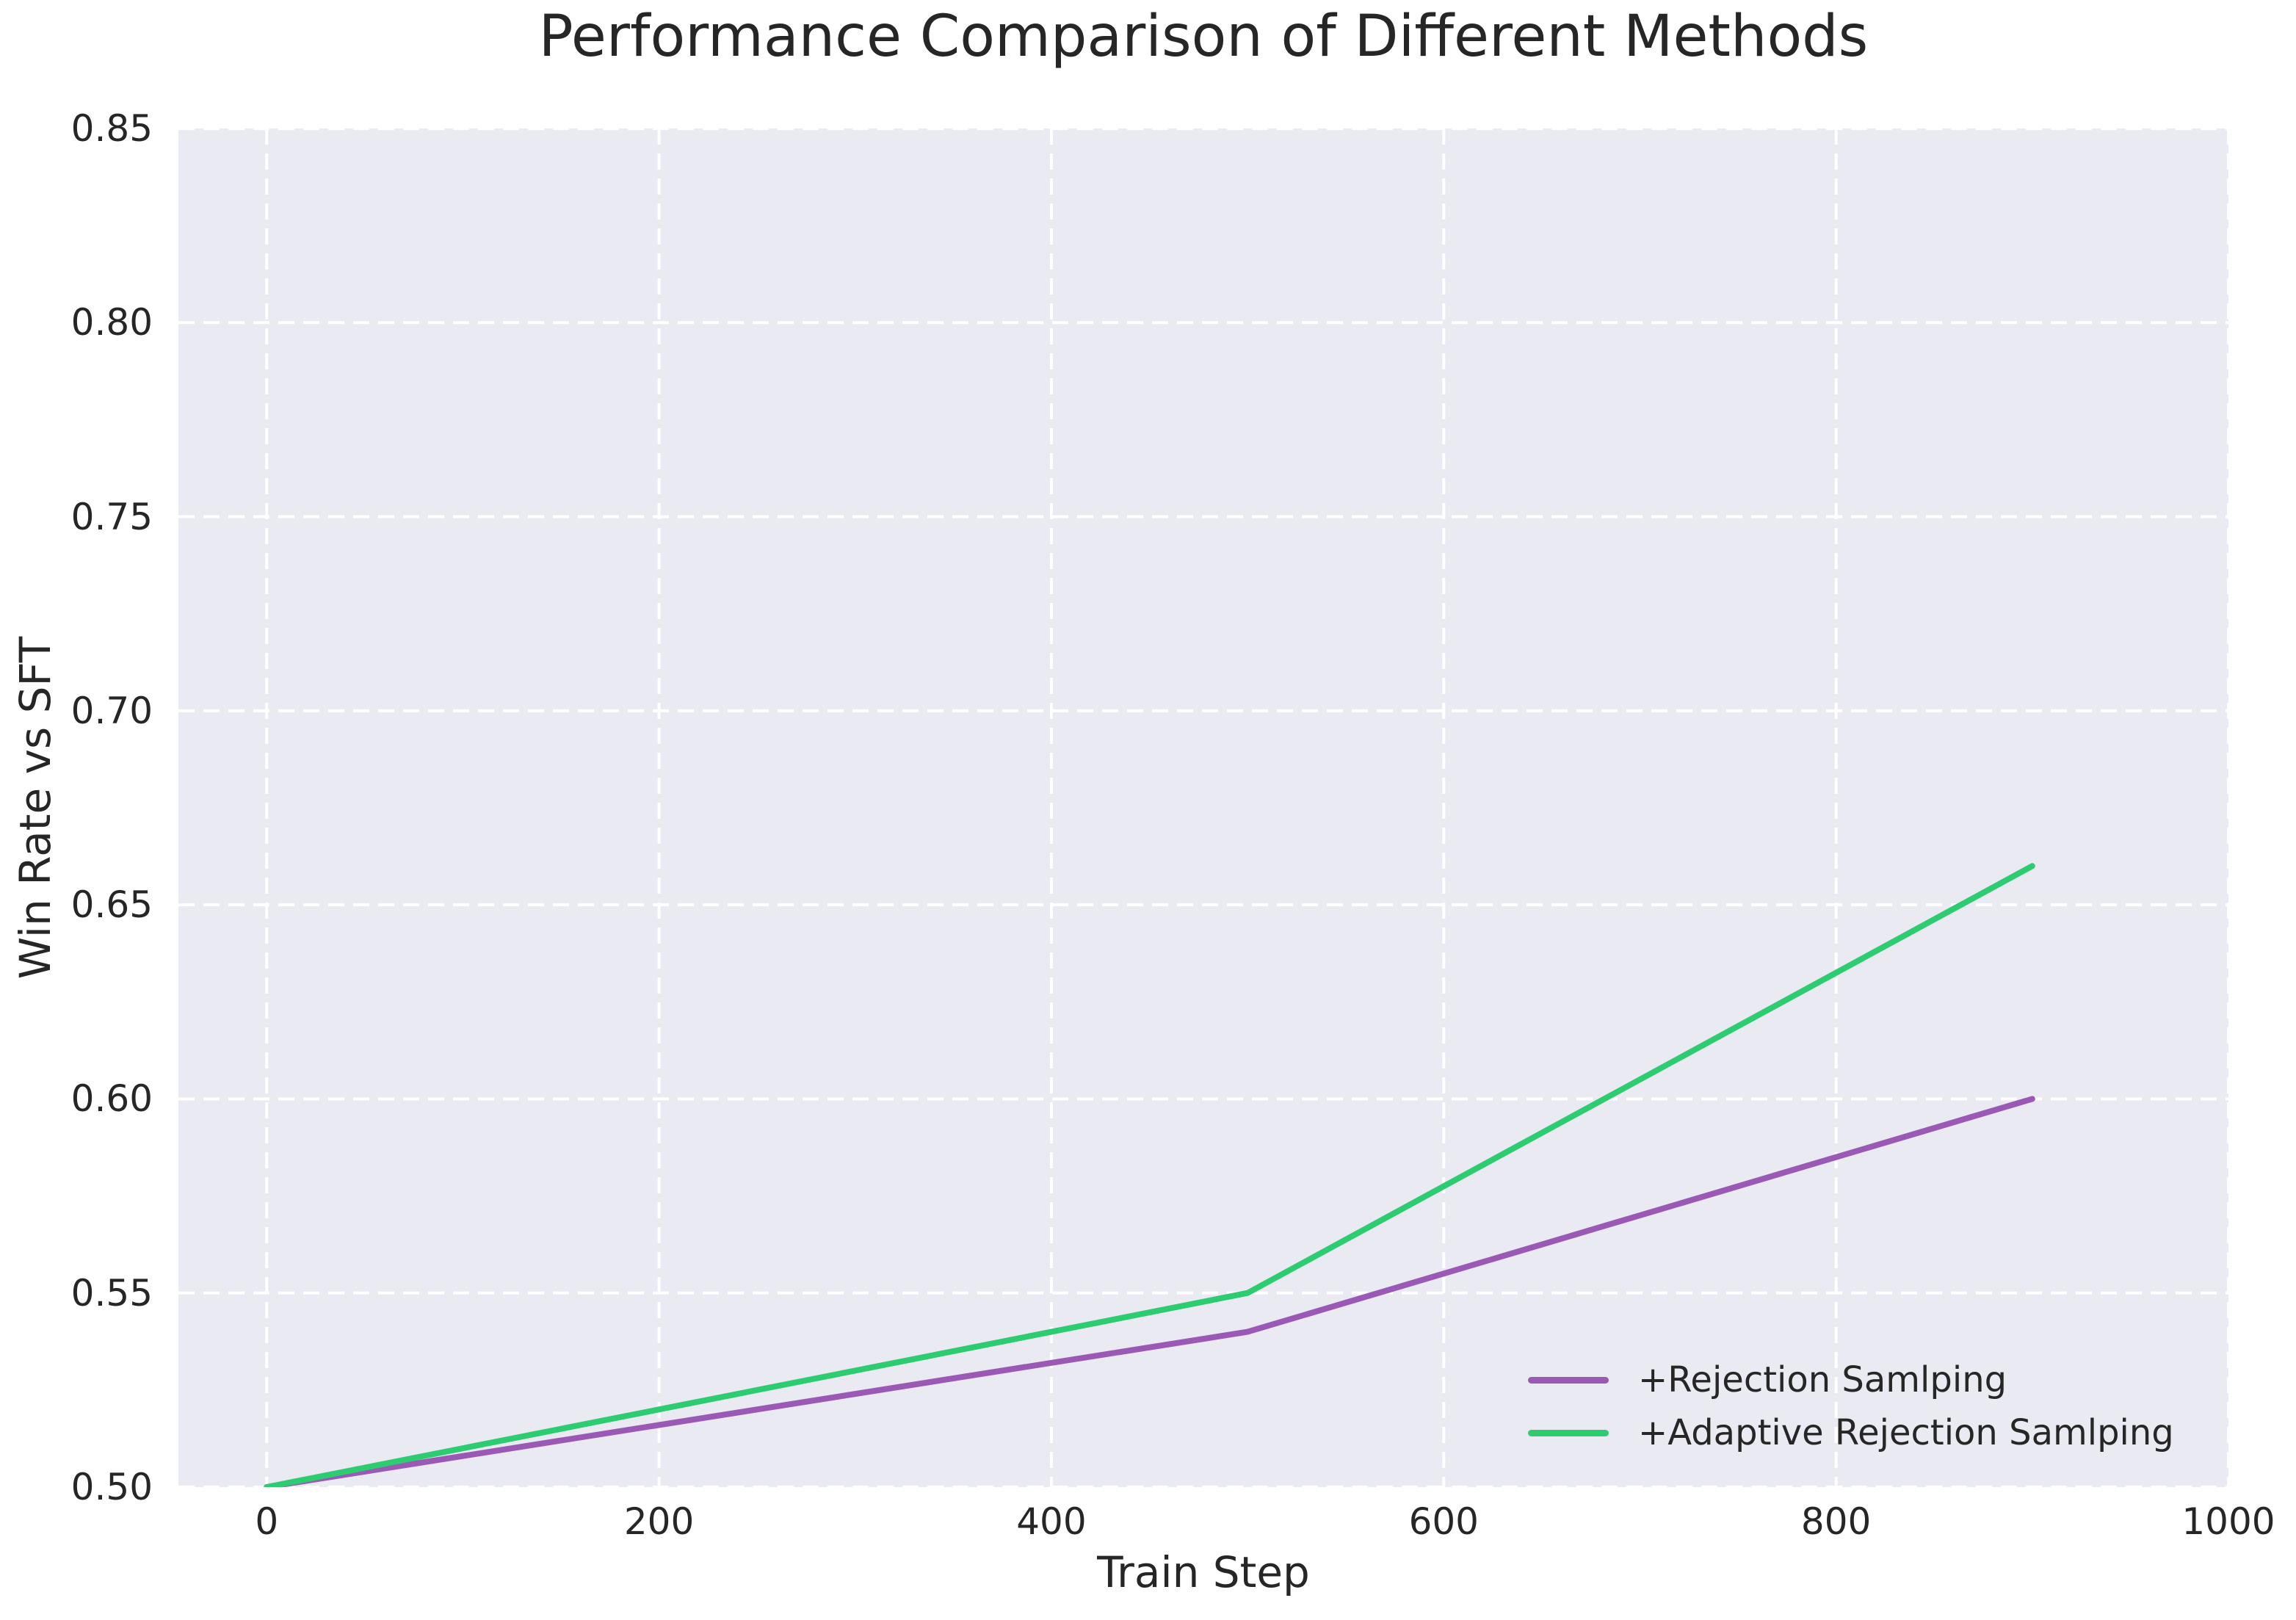  I want to click on x-tick-label: 0, so click(267, 1521).